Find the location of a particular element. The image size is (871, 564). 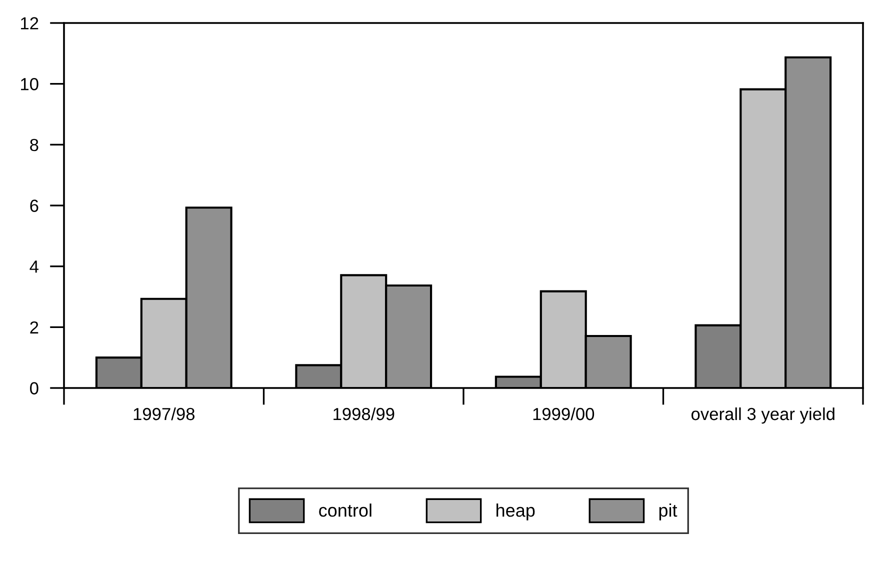

x-tick-label: 1998/99 is located at coordinates (364, 413).